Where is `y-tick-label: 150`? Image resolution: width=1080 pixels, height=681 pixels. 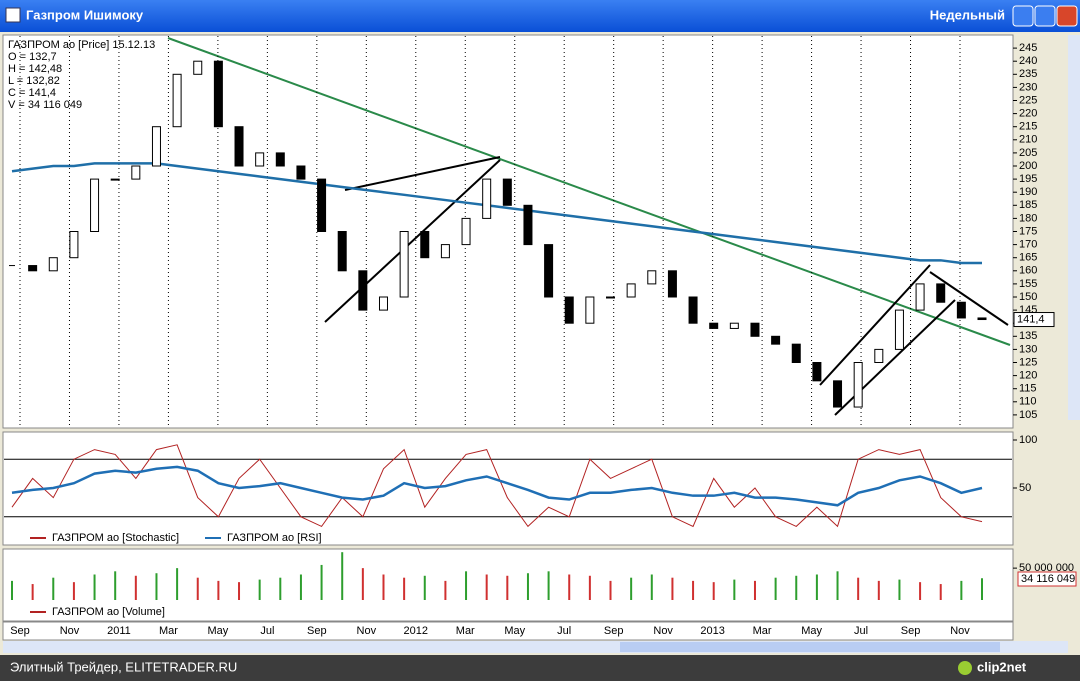 y-tick-label: 150 is located at coordinates (1028, 297).